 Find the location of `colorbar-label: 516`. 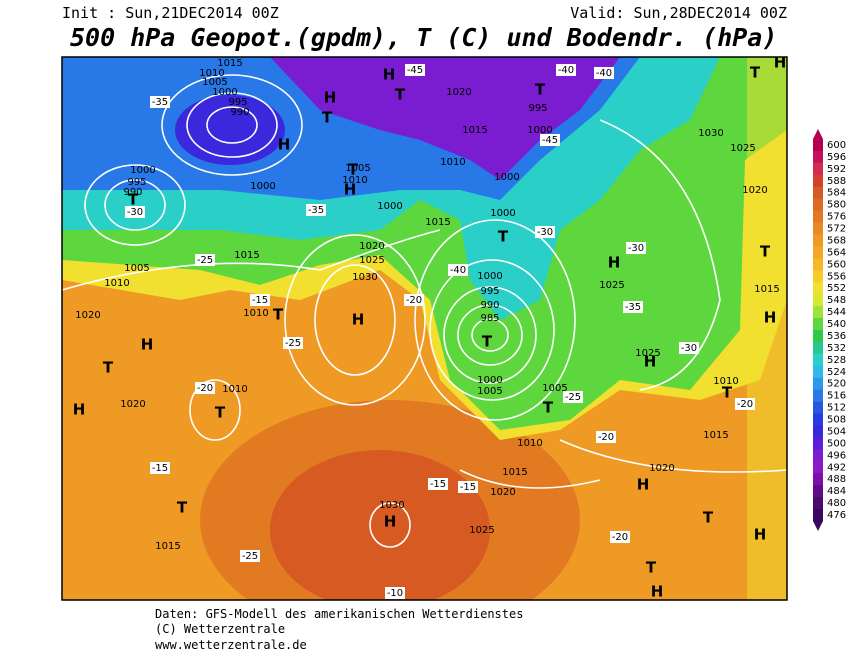

colorbar-label: 516 is located at coordinates (836, 396).